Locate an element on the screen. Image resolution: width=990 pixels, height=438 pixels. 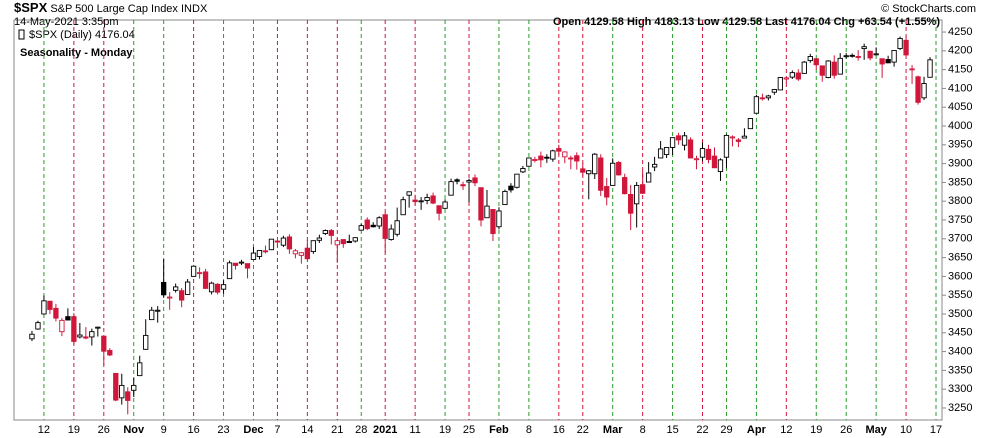
x-tick-label: May is located at coordinates (876, 430).